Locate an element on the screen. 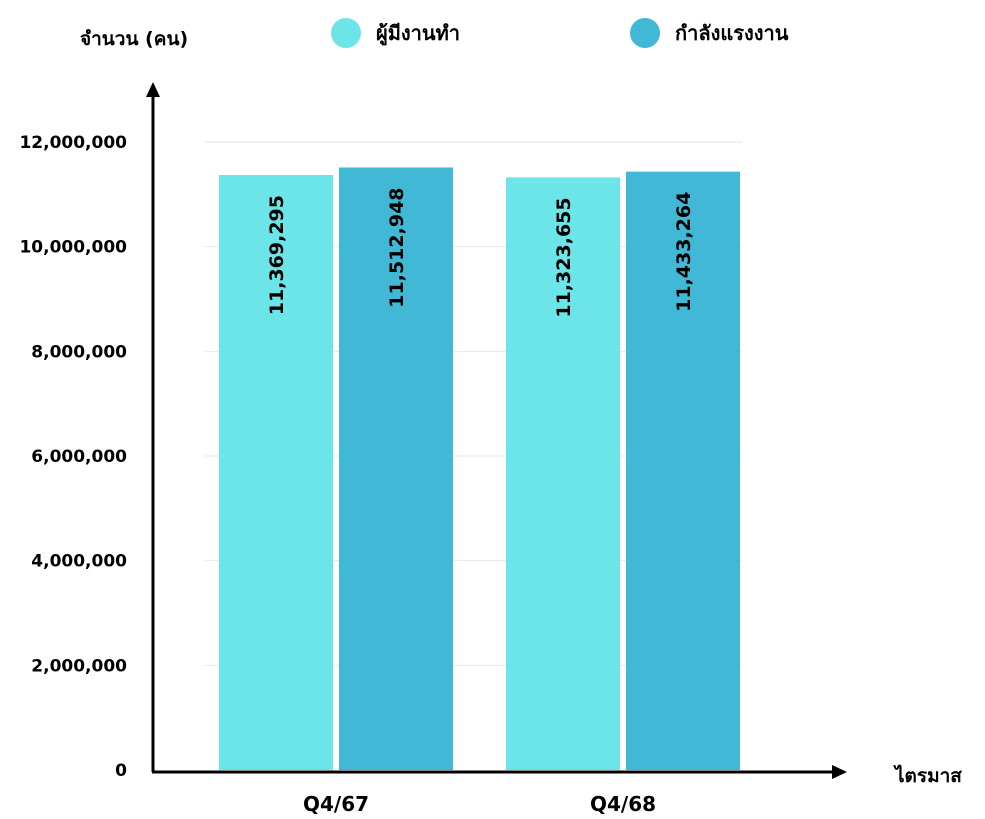 Image resolution: width=985 pixels, height=819 pixels. y-tick-label: 12,000,000 is located at coordinates (73, 143).